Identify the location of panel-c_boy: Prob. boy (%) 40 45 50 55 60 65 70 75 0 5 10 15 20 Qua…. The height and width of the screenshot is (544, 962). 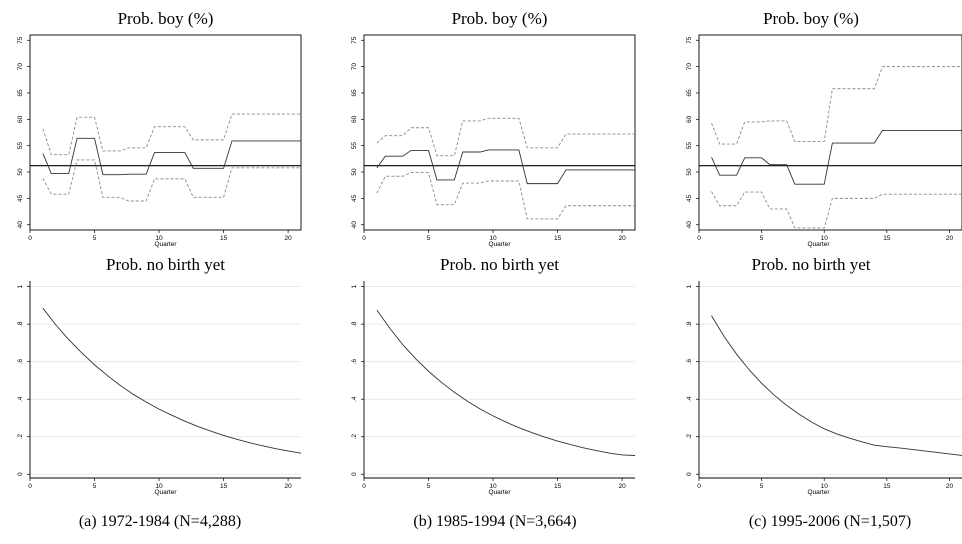
(824, 128).